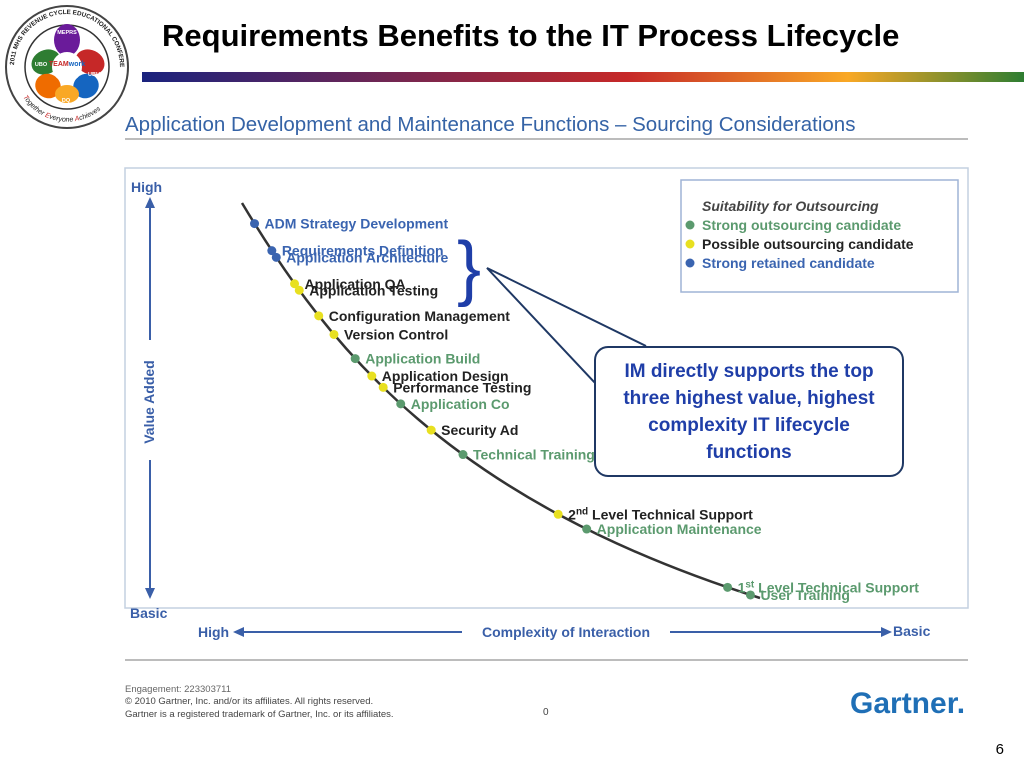 The width and height of the screenshot is (1024, 768). Describe the element at coordinates (150, 593) in the screenshot. I see `y-axis-arrow-down` at that location.